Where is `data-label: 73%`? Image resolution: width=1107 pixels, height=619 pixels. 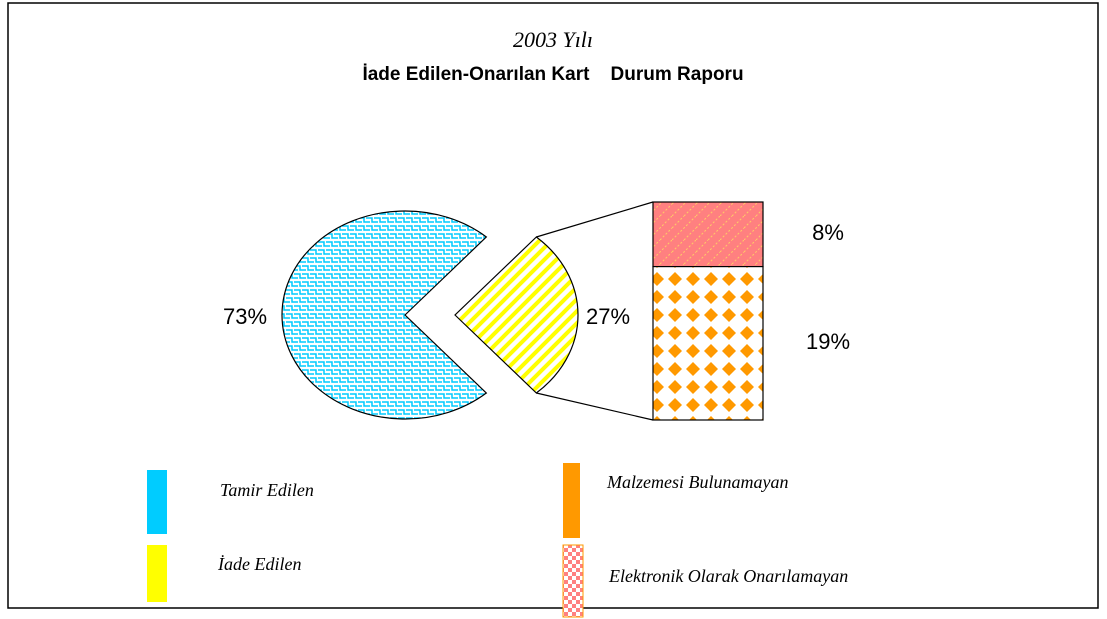
data-label: 73% is located at coordinates (245, 316).